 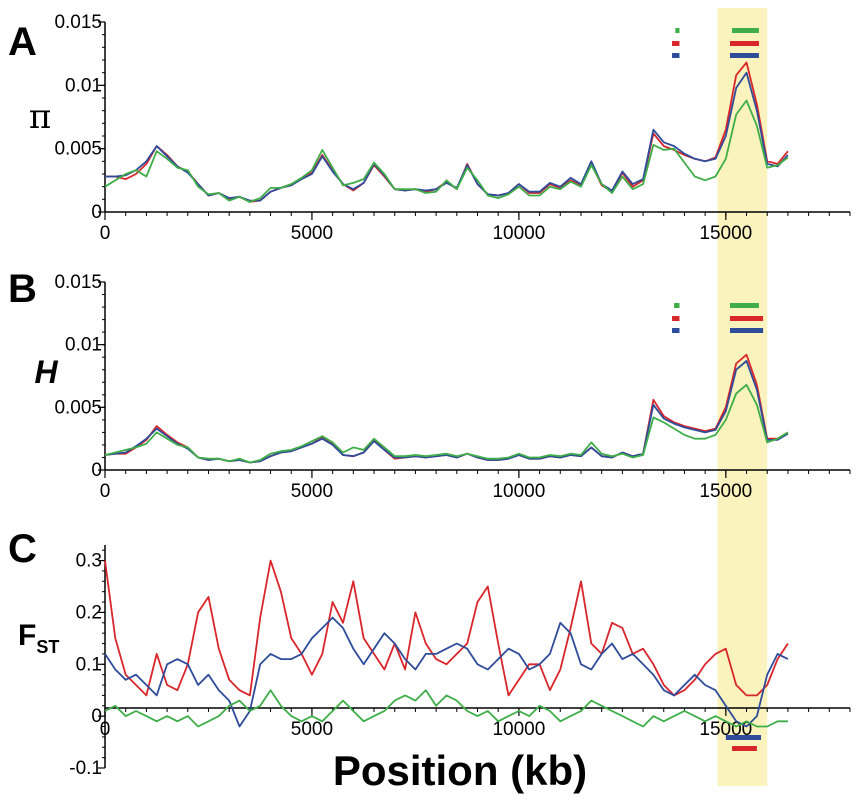 What do you see at coordinates (46, 372) in the screenshot?
I see `y-axis-label: H` at bounding box center [46, 372].